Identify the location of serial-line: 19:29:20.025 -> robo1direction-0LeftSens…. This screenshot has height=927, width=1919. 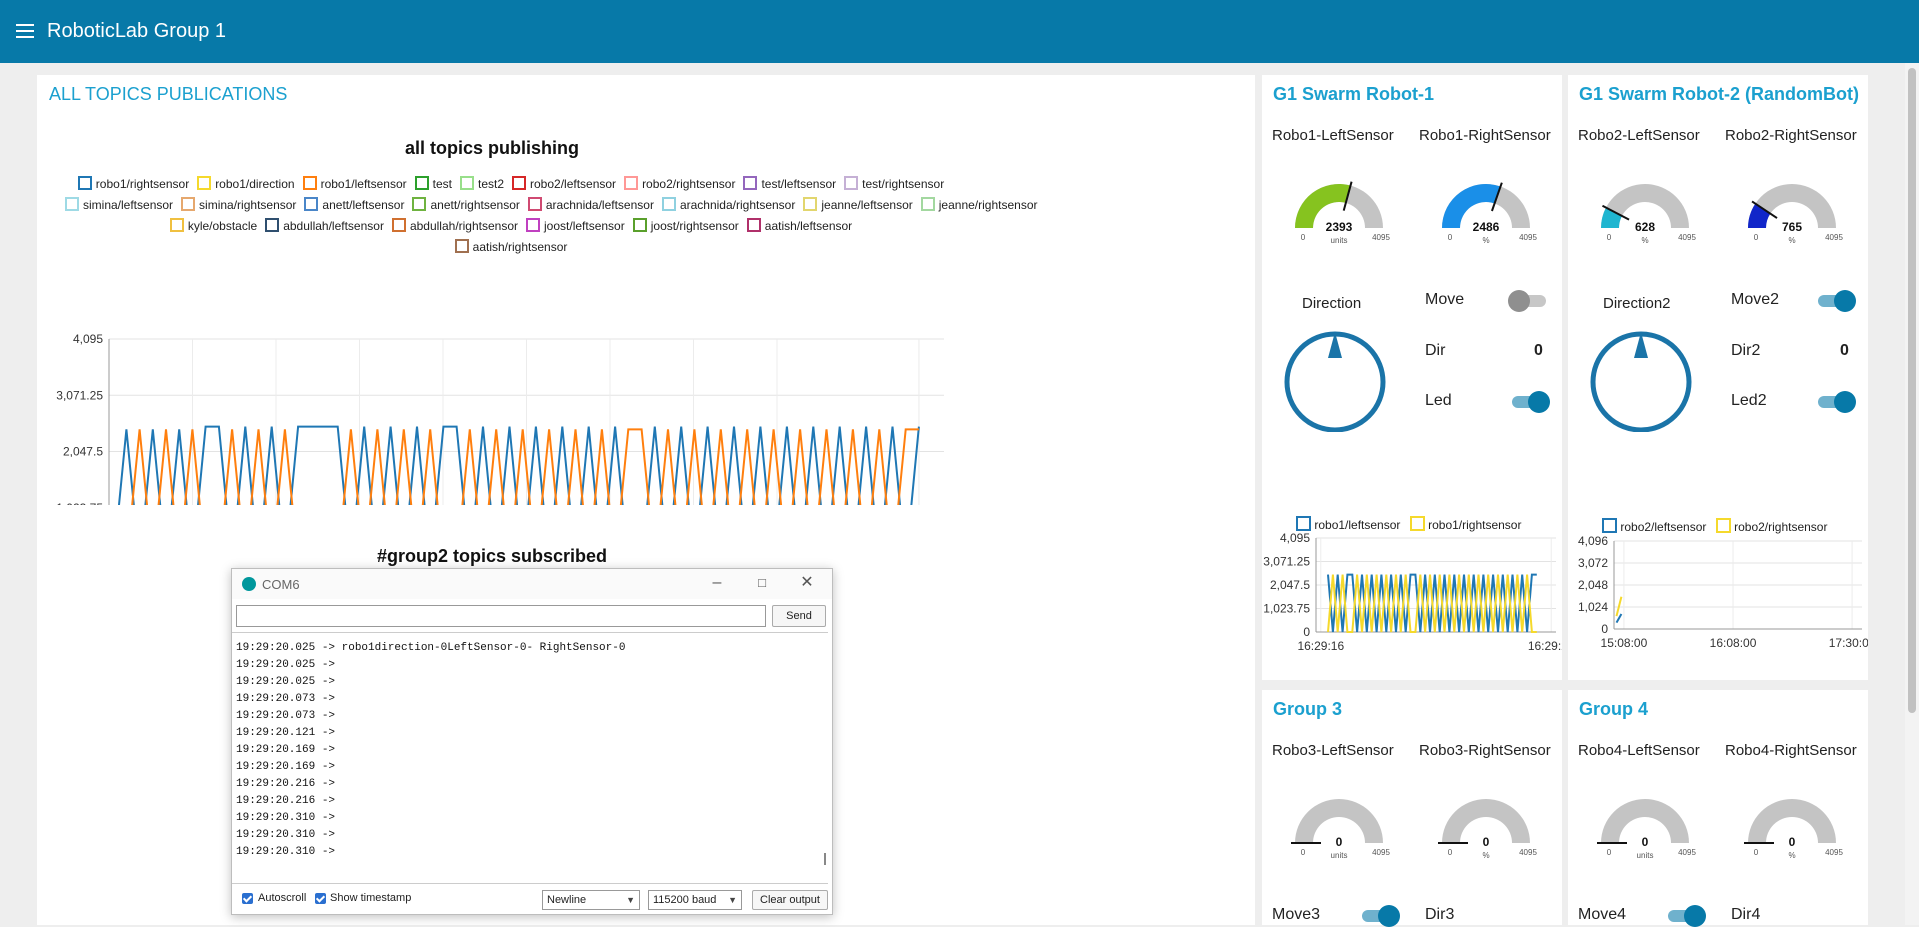
(431, 648).